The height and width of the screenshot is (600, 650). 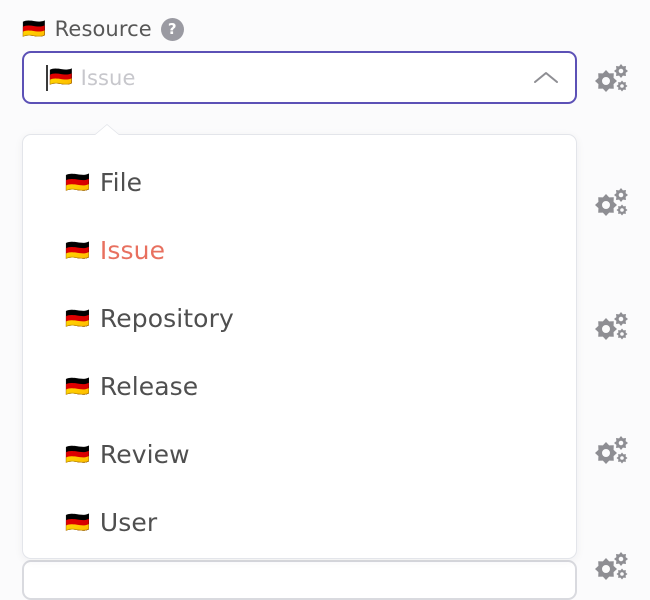 I want to click on dropdown-option-label: Issue, so click(x=132, y=250).